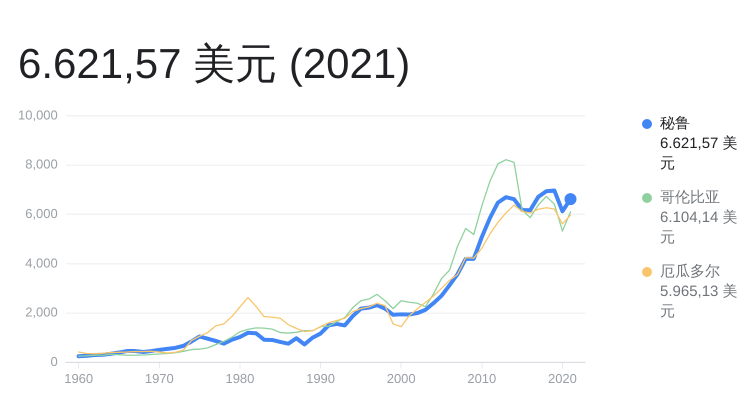  Describe the element at coordinates (54, 361) in the screenshot. I see `y-tick-label: 0` at that location.